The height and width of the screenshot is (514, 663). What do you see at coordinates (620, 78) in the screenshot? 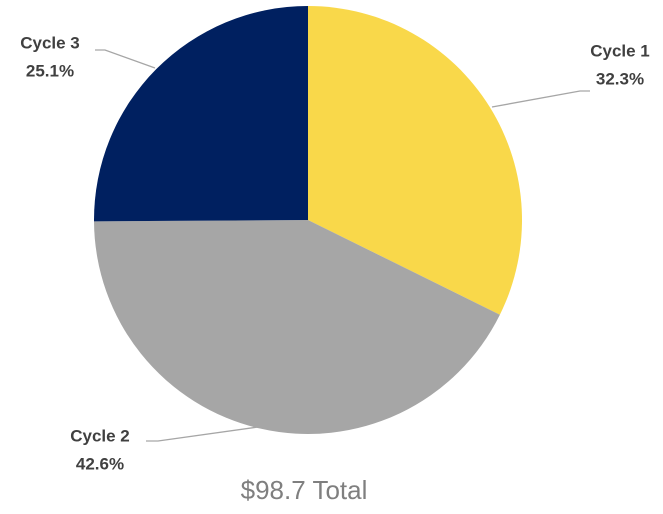
I see `slice-value-label: 32.3%` at bounding box center [620, 78].